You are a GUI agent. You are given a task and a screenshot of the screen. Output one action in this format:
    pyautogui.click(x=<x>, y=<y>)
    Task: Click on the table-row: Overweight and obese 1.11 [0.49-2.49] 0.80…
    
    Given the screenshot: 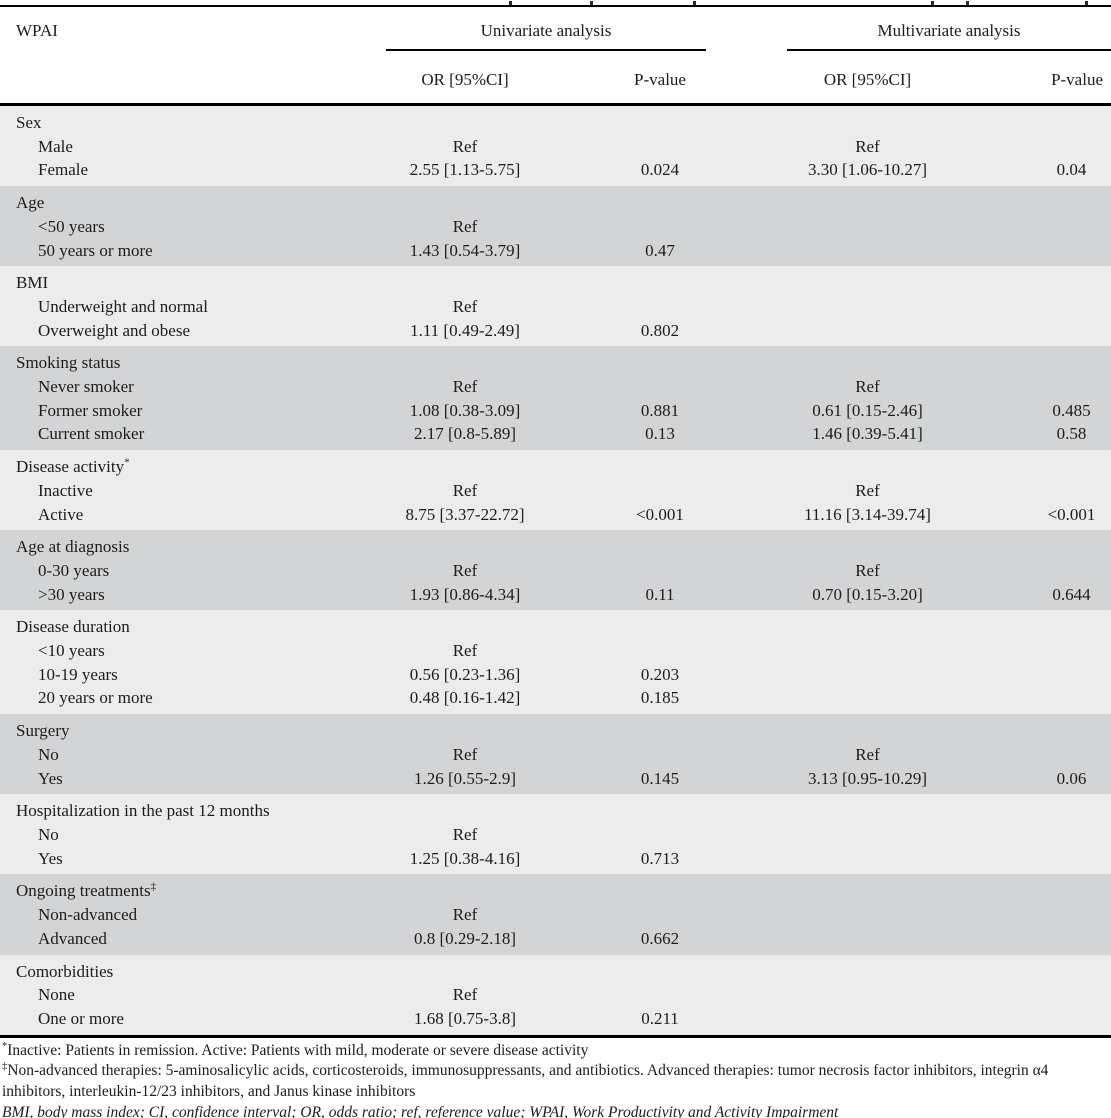 What is the action you would take?
    pyautogui.click(x=555, y=331)
    